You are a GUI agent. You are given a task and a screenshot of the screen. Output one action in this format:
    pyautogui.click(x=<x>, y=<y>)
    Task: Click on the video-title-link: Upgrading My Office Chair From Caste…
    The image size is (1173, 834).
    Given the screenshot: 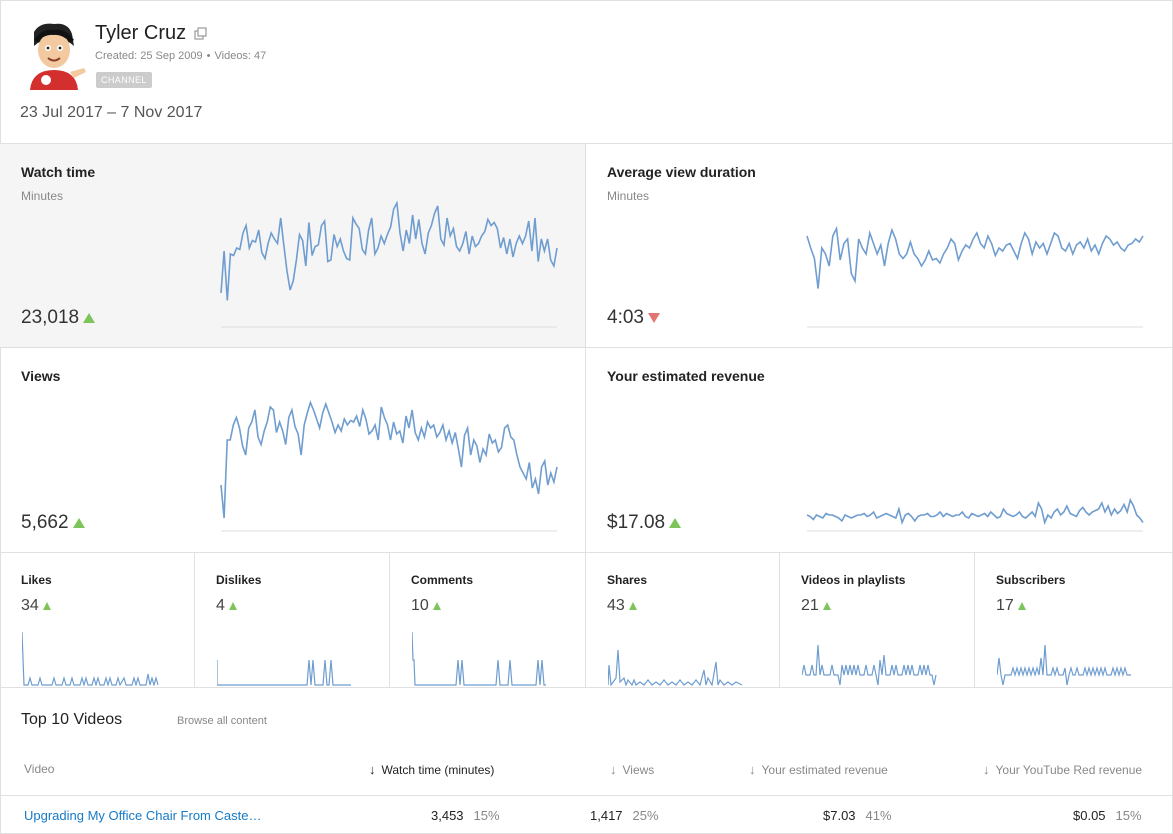 What is the action you would take?
    pyautogui.click(x=143, y=815)
    